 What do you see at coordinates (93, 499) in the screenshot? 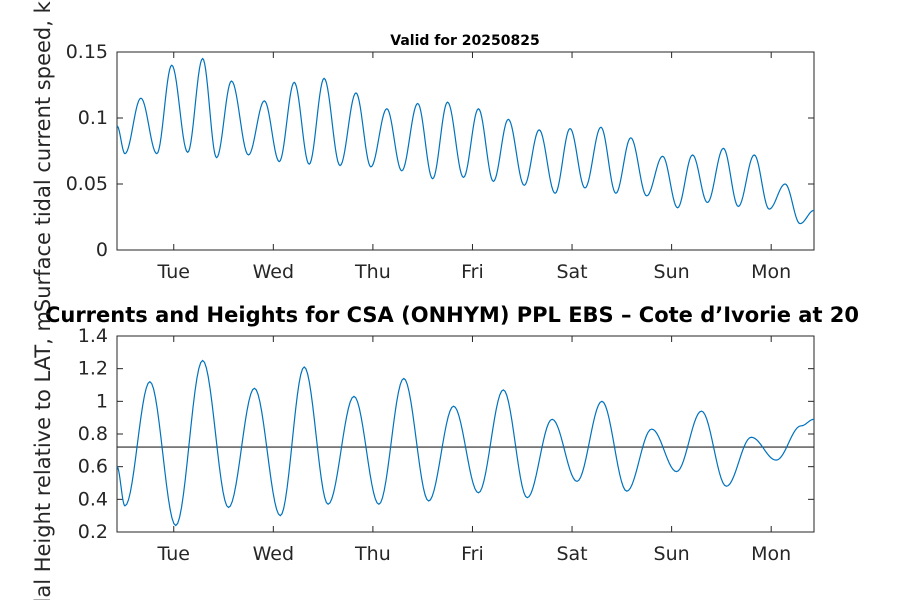
I see `bottom-y-tick-label: 0.4` at bounding box center [93, 499].